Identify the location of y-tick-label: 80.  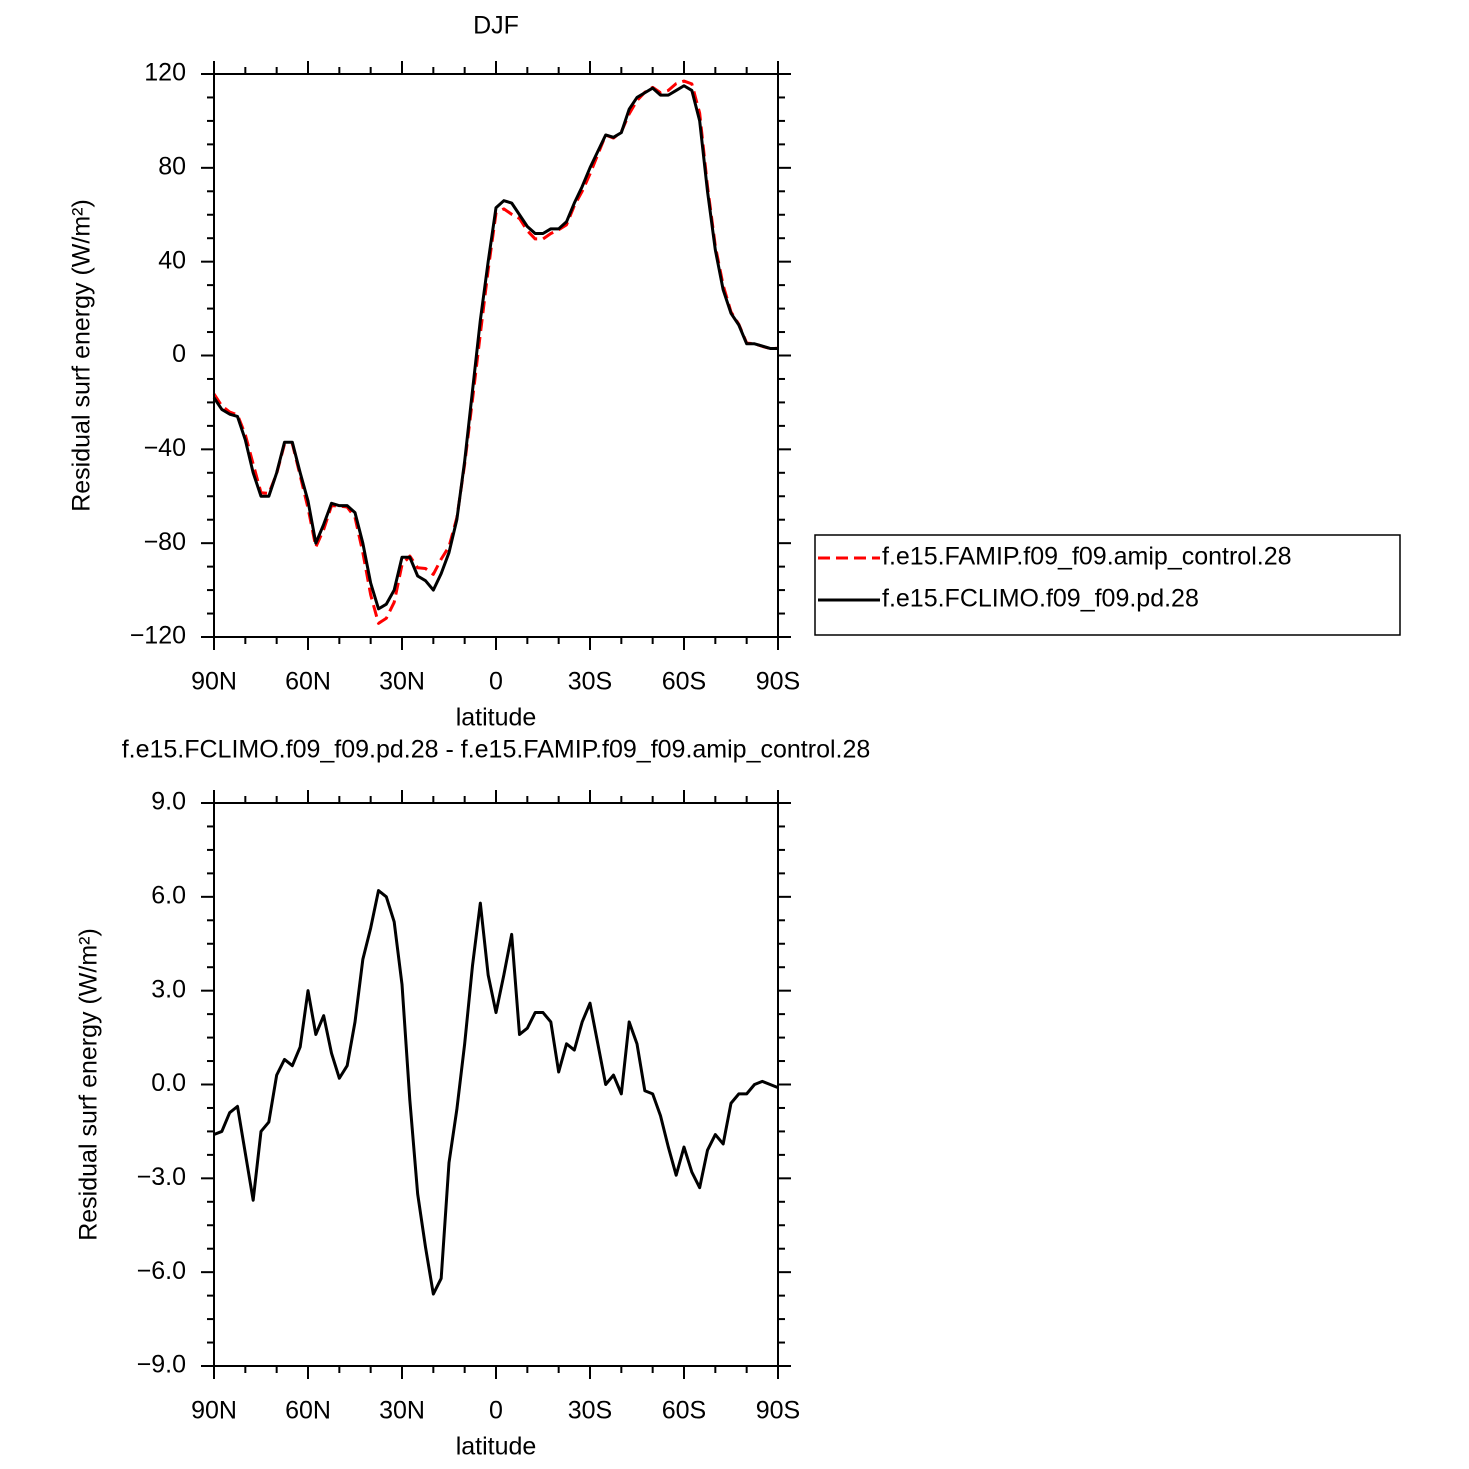
(172, 166).